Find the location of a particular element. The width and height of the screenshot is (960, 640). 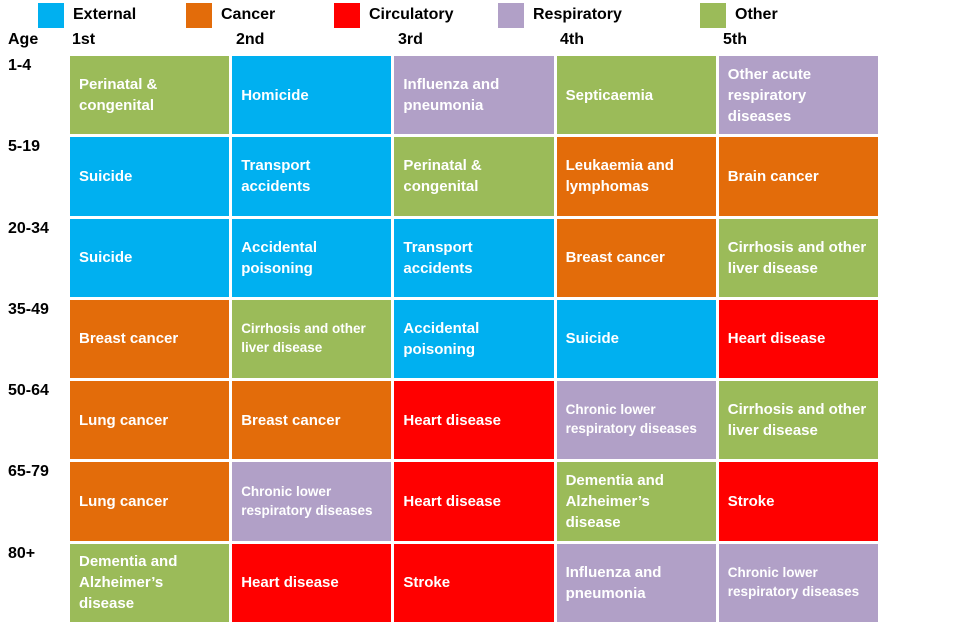

age-group-label: 20-34 is located at coordinates (33, 257).